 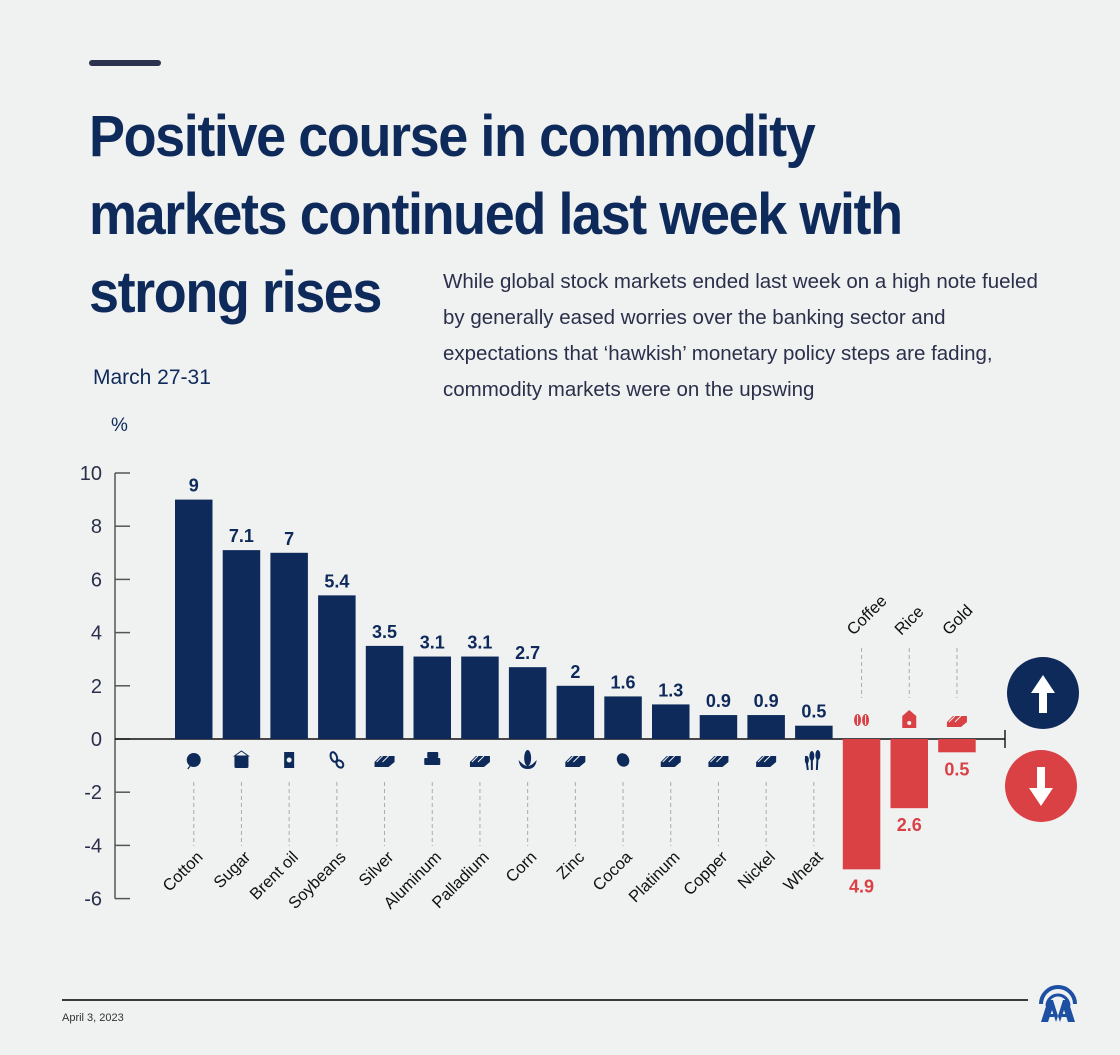 I want to click on footer-divider, so click(x=545, y=1000).